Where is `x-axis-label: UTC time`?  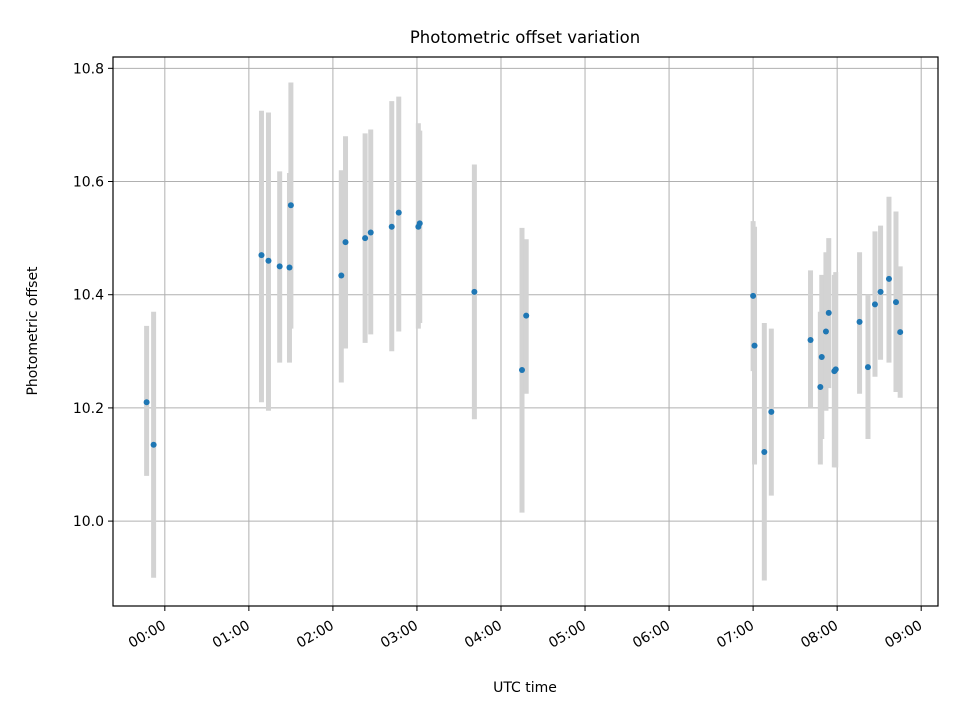 x-axis-label: UTC time is located at coordinates (525, 688).